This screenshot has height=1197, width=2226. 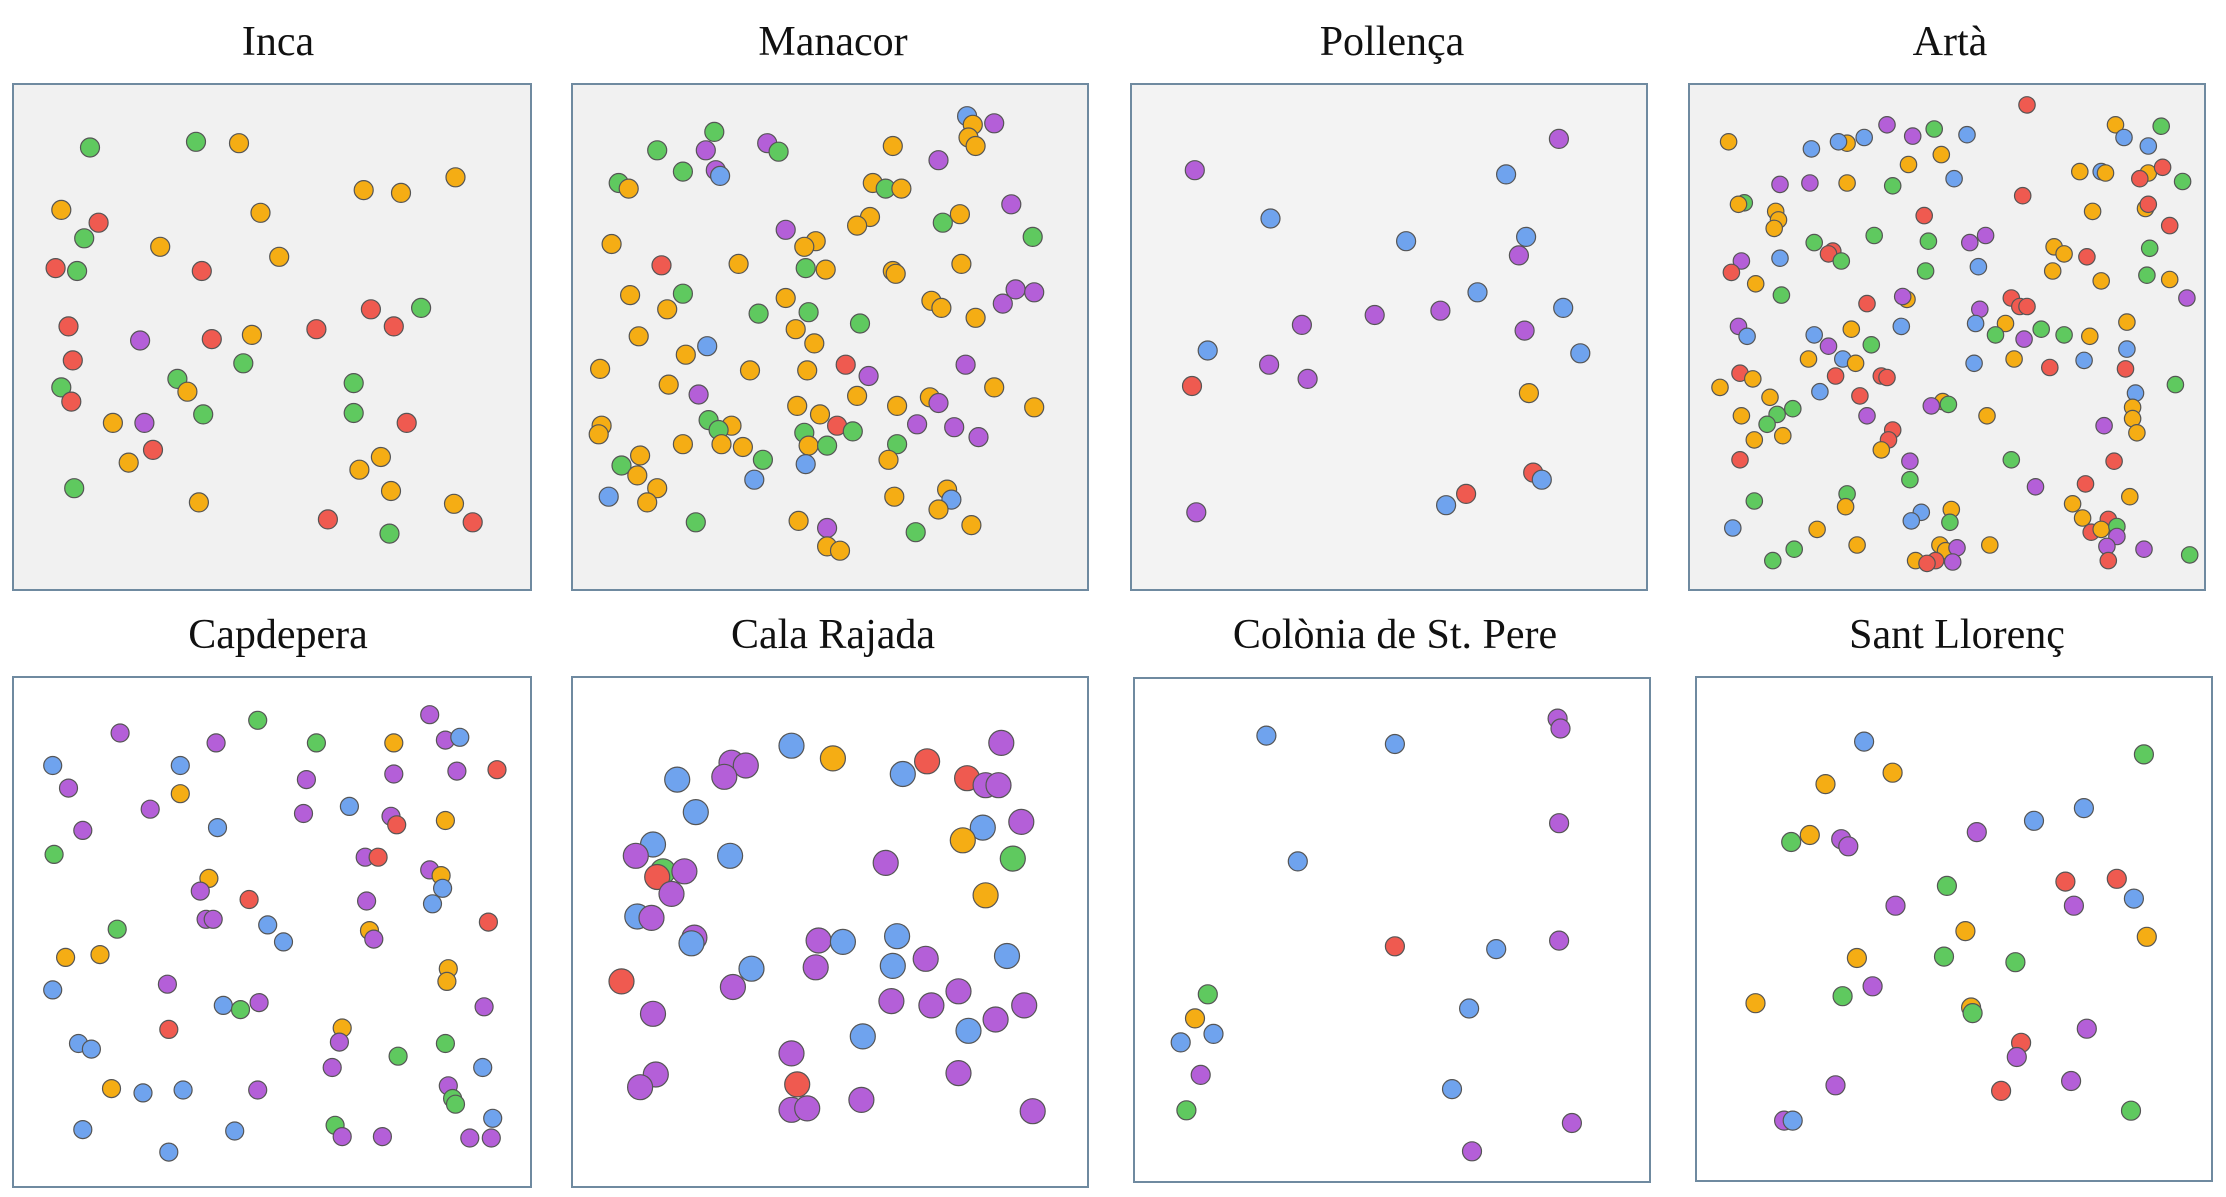 What do you see at coordinates (278, 42) in the screenshot?
I see `panel-title: Inca` at bounding box center [278, 42].